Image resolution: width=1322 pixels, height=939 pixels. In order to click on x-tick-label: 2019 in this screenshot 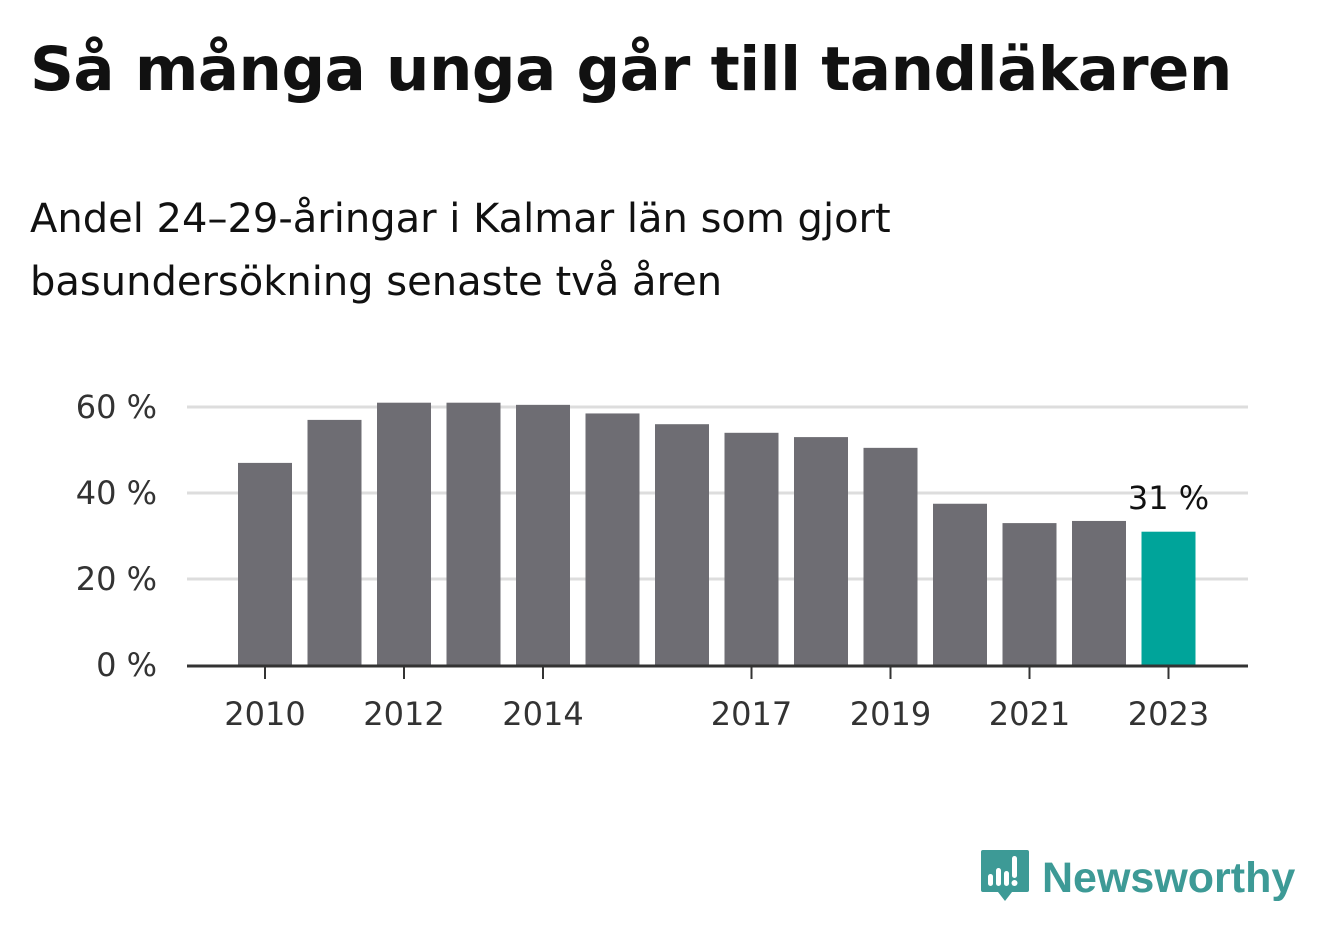, I will do `click(890, 714)`.